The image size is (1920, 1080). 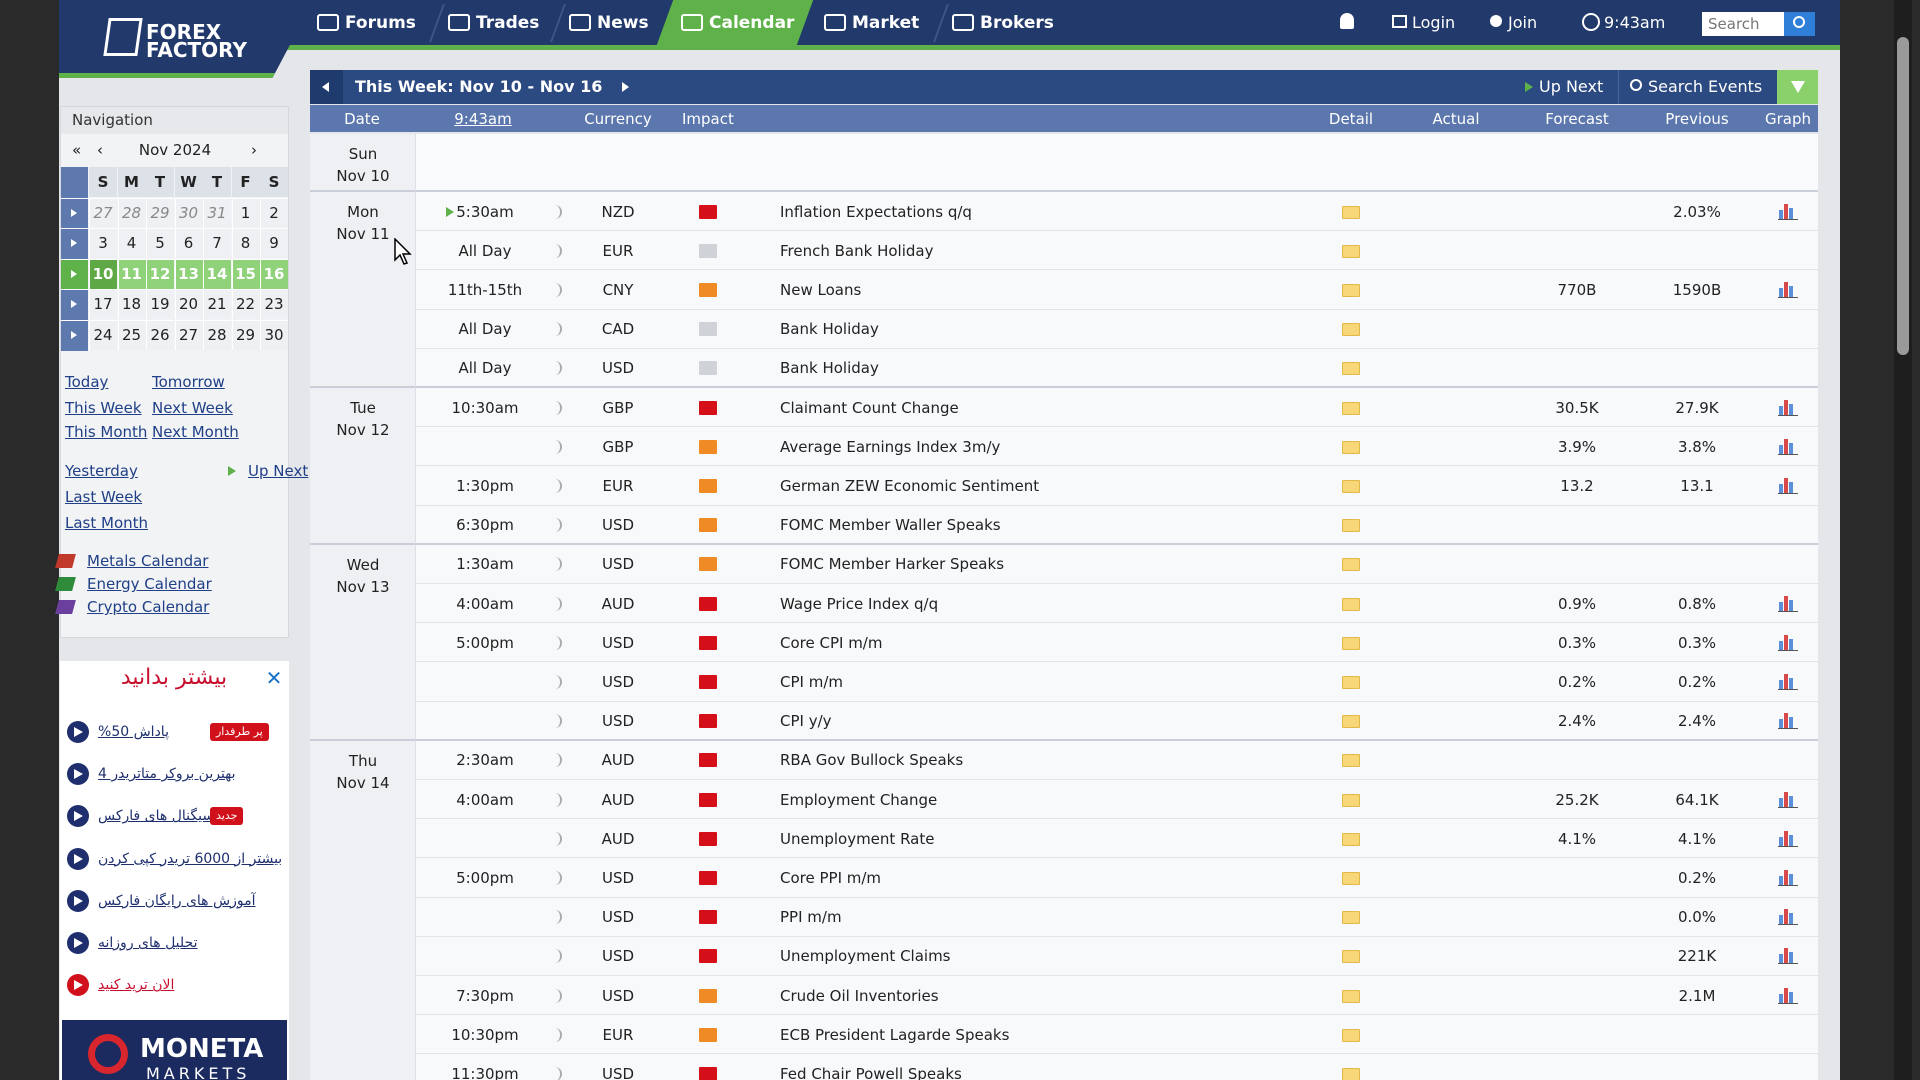 I want to click on ad-close: ✕, so click(x=274, y=678).